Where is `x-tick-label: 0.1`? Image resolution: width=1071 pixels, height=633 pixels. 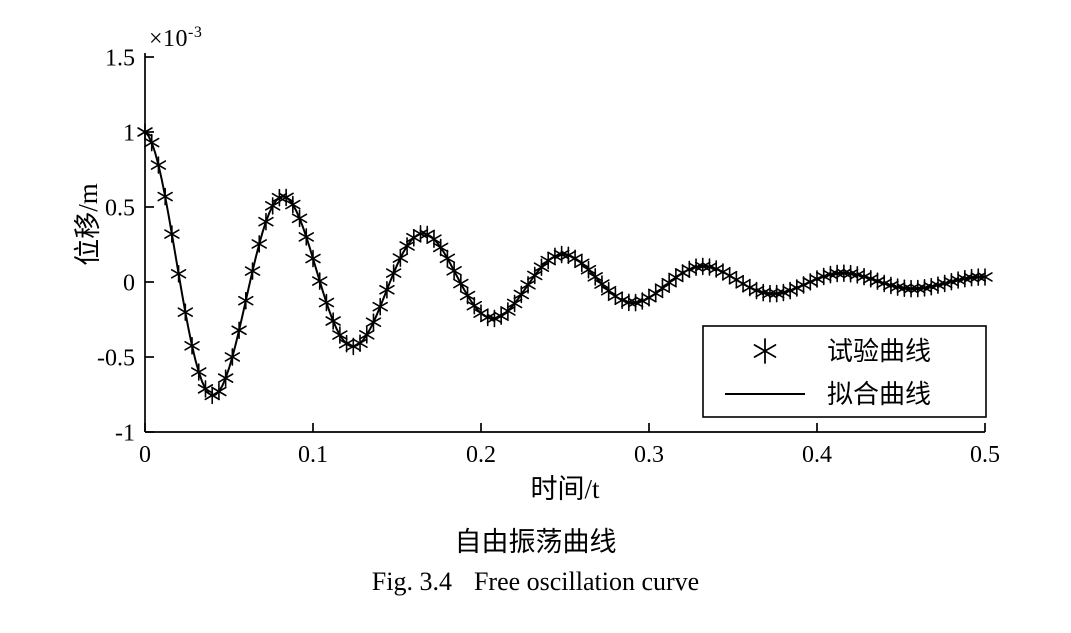
x-tick-label: 0.1 is located at coordinates (313, 455).